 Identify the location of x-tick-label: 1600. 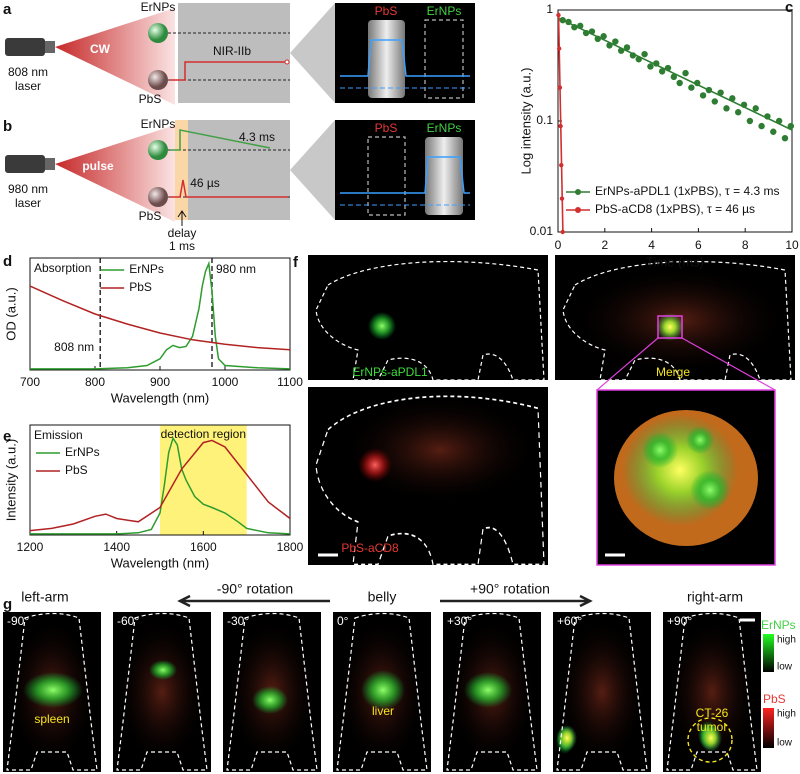
(203, 547).